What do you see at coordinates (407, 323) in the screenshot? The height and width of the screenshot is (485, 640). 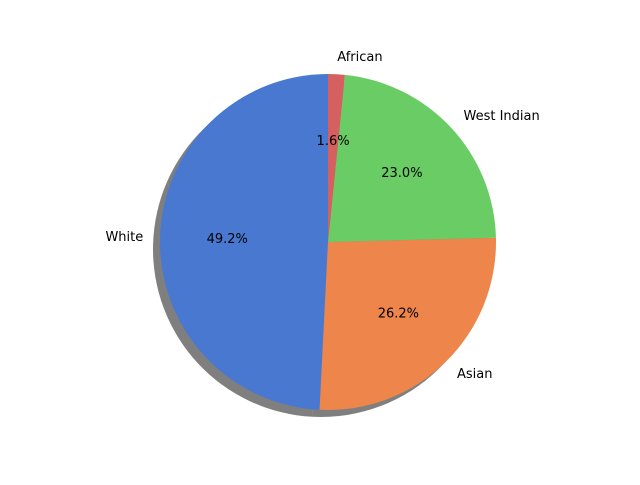 I see `pie-slice-asian` at bounding box center [407, 323].